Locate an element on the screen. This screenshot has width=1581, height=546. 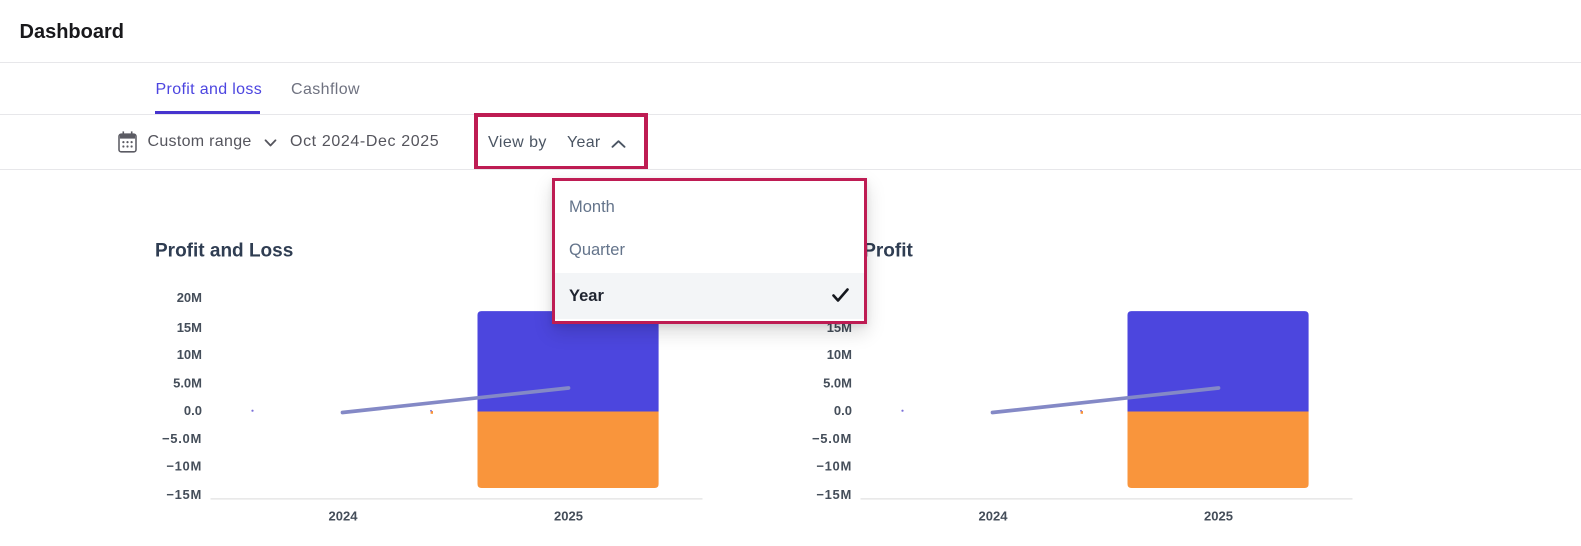
svg-text: 15M is located at coordinates (189, 327).